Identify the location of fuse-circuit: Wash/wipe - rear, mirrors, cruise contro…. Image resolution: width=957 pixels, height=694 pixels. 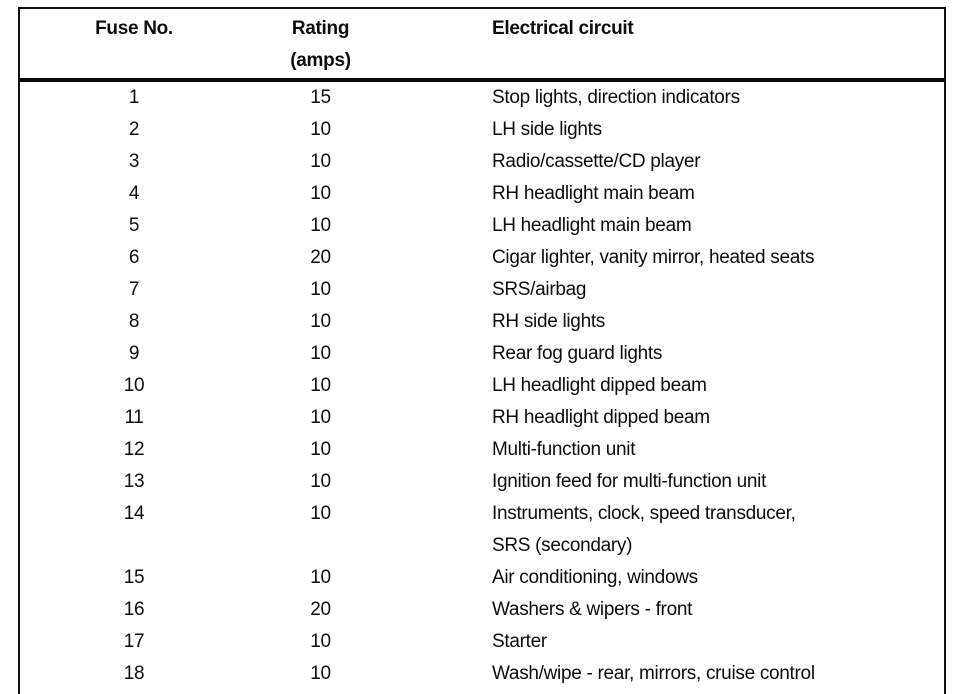
(653, 673).